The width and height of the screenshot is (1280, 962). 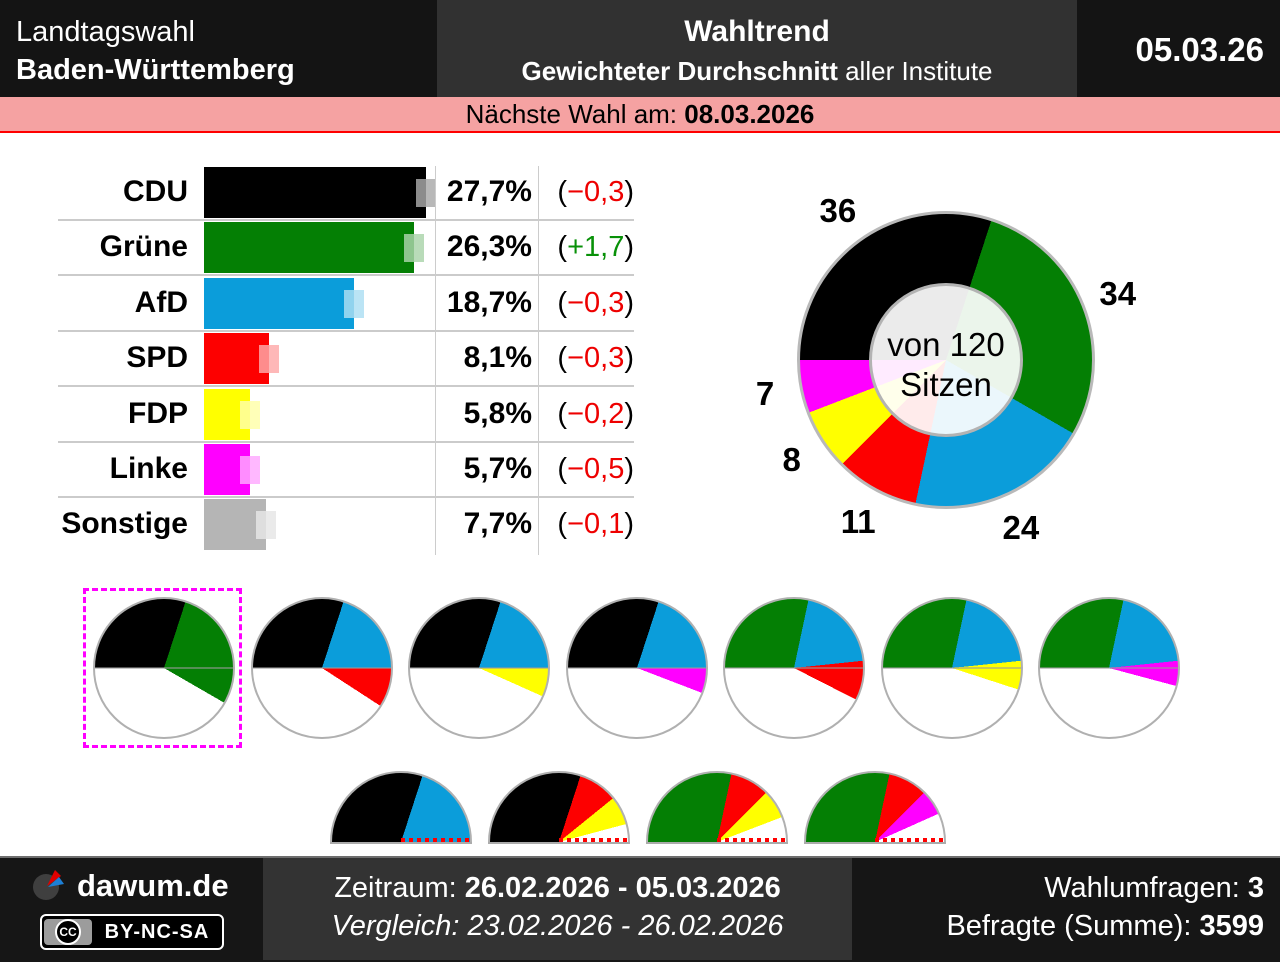 I want to click on bar-spd, so click(x=236, y=359).